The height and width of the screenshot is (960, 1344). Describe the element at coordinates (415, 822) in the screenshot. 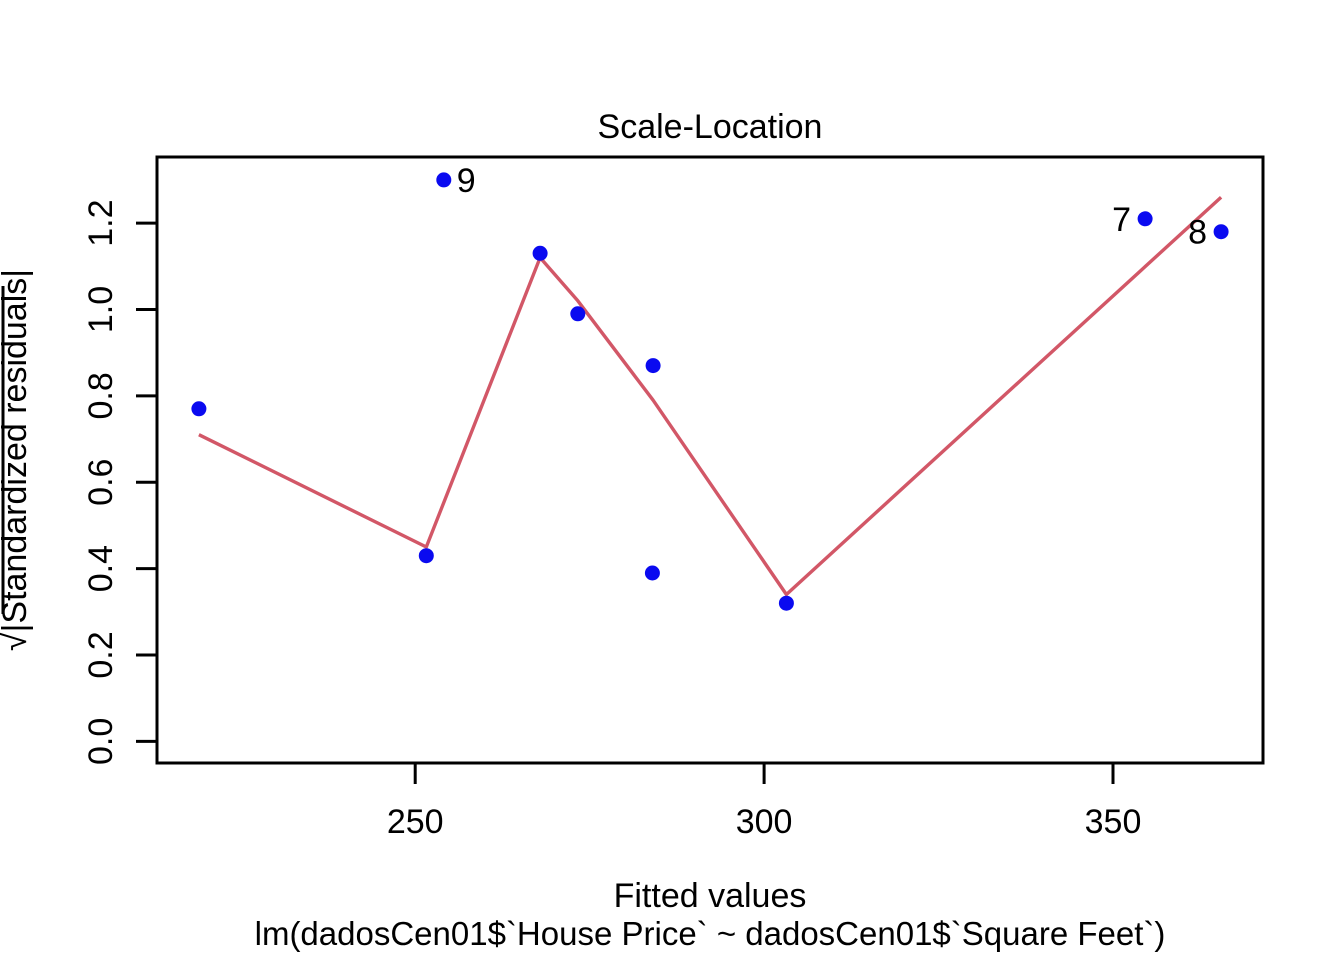

I see `x-tick-label: 250` at that location.